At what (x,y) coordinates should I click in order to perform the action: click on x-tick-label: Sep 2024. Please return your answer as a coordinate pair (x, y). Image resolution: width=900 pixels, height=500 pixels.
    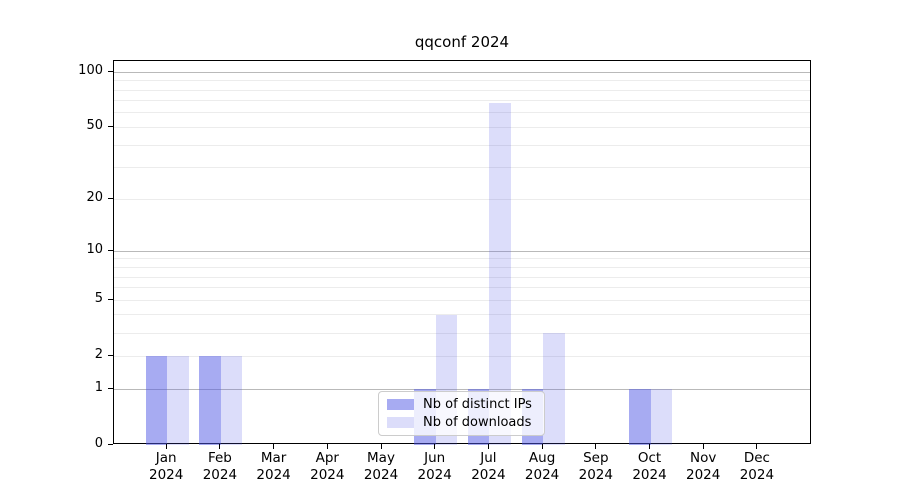
    Looking at the image, I should click on (596, 467).